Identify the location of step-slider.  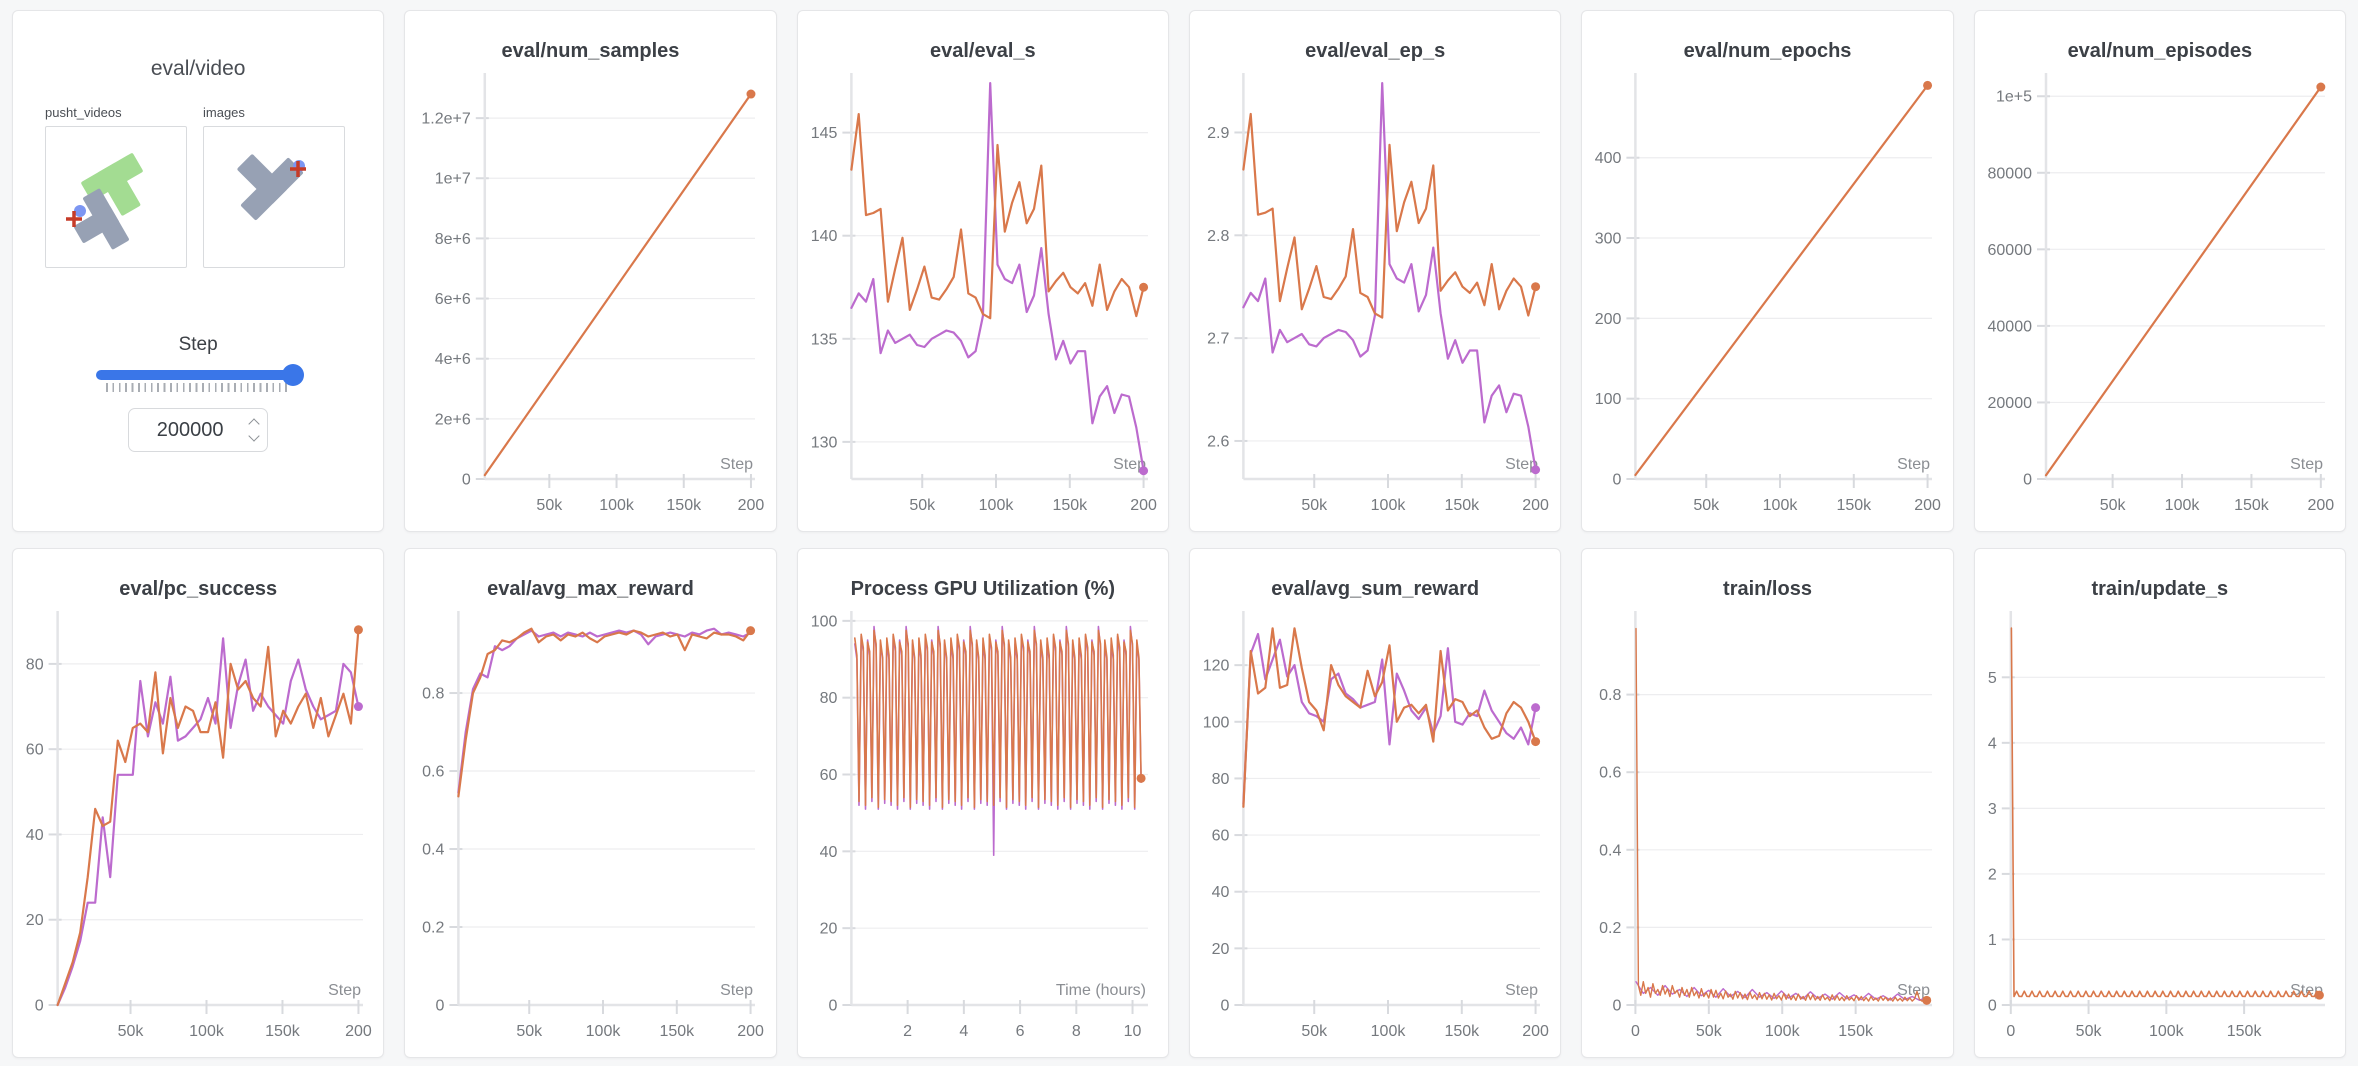
(200, 378).